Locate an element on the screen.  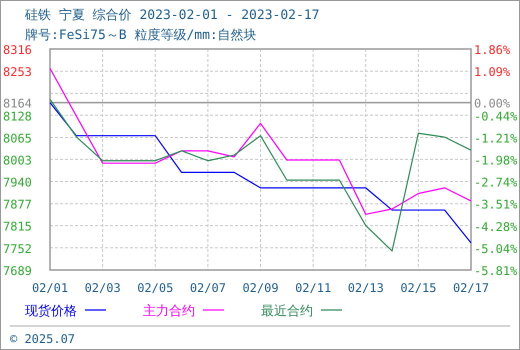
y2-tick-label: -4.28% is located at coordinates (496, 227).